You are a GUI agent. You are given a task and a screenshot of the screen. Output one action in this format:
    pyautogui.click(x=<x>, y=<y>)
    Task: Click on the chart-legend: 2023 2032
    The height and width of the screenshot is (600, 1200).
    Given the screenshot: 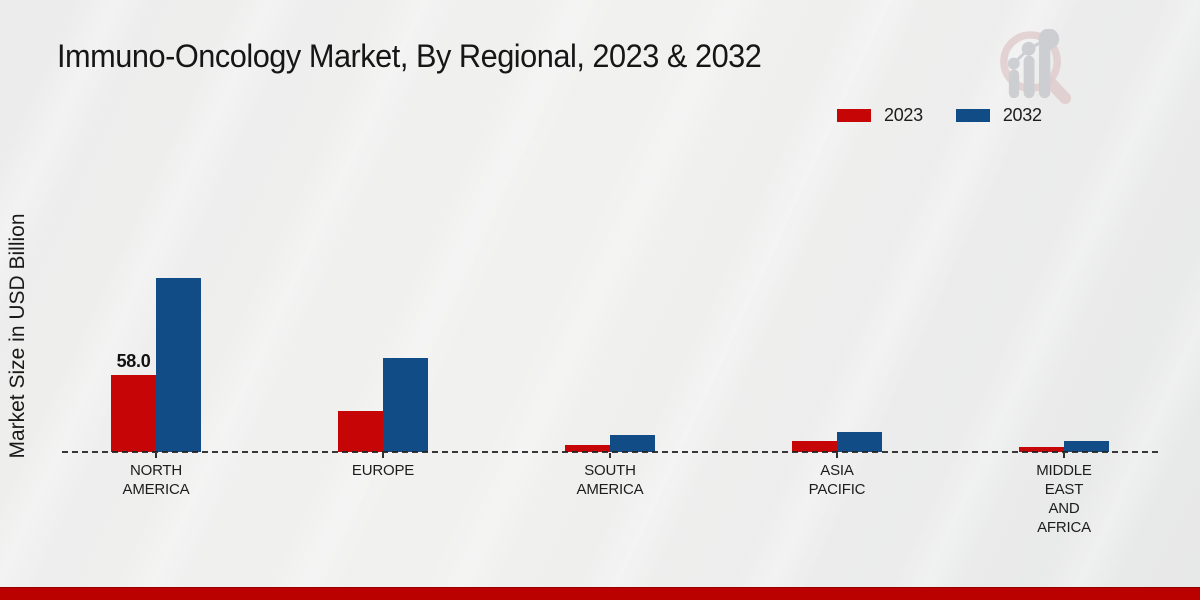 What is the action you would take?
    pyautogui.click(x=956, y=115)
    